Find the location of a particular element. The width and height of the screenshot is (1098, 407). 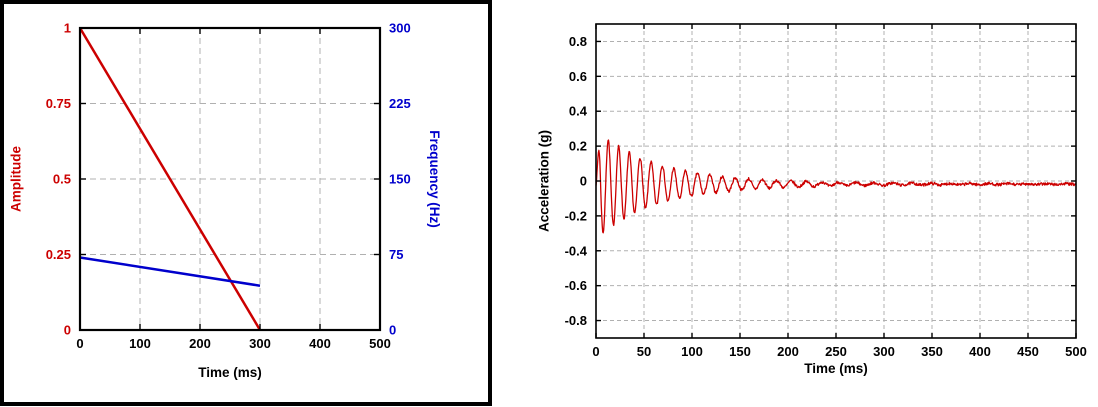

x-tick-label: 50 is located at coordinates (644, 351).